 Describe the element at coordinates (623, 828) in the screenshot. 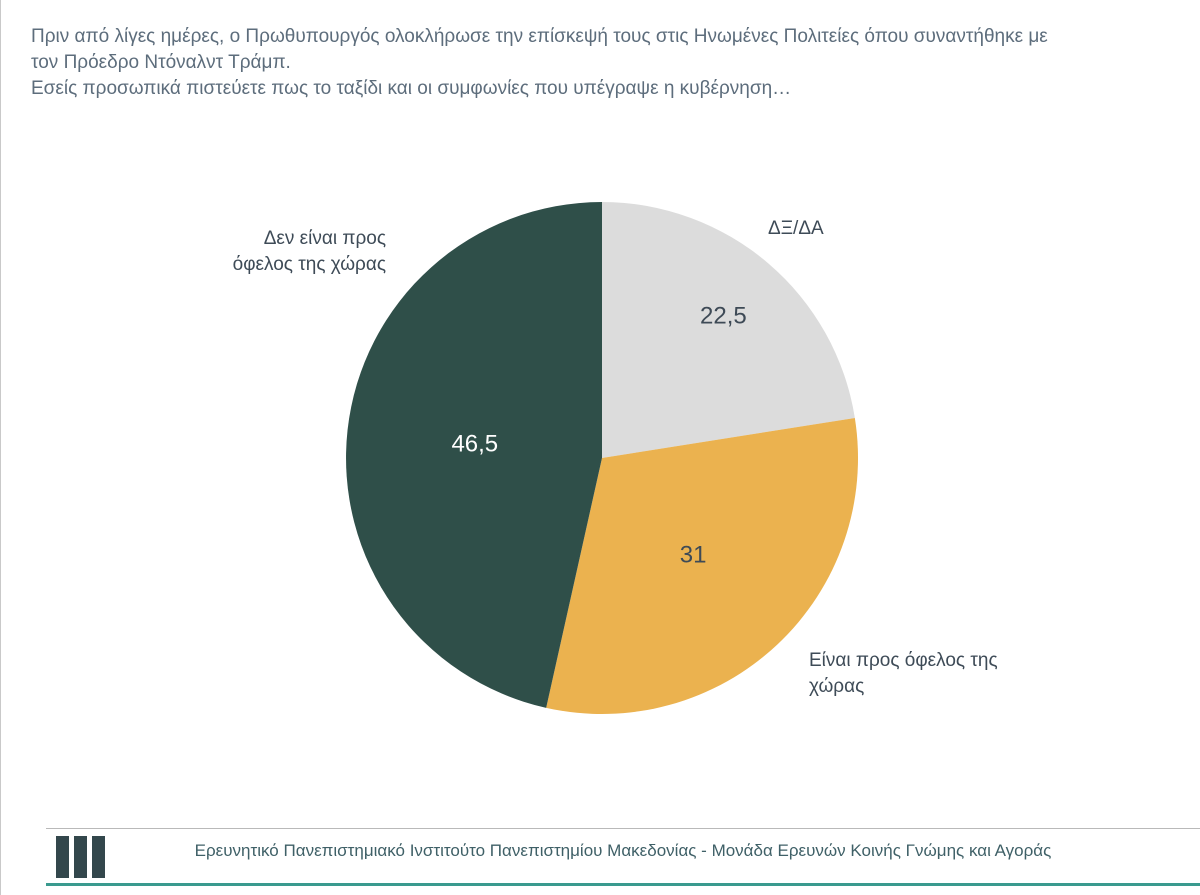

I see `footer-divider` at that location.